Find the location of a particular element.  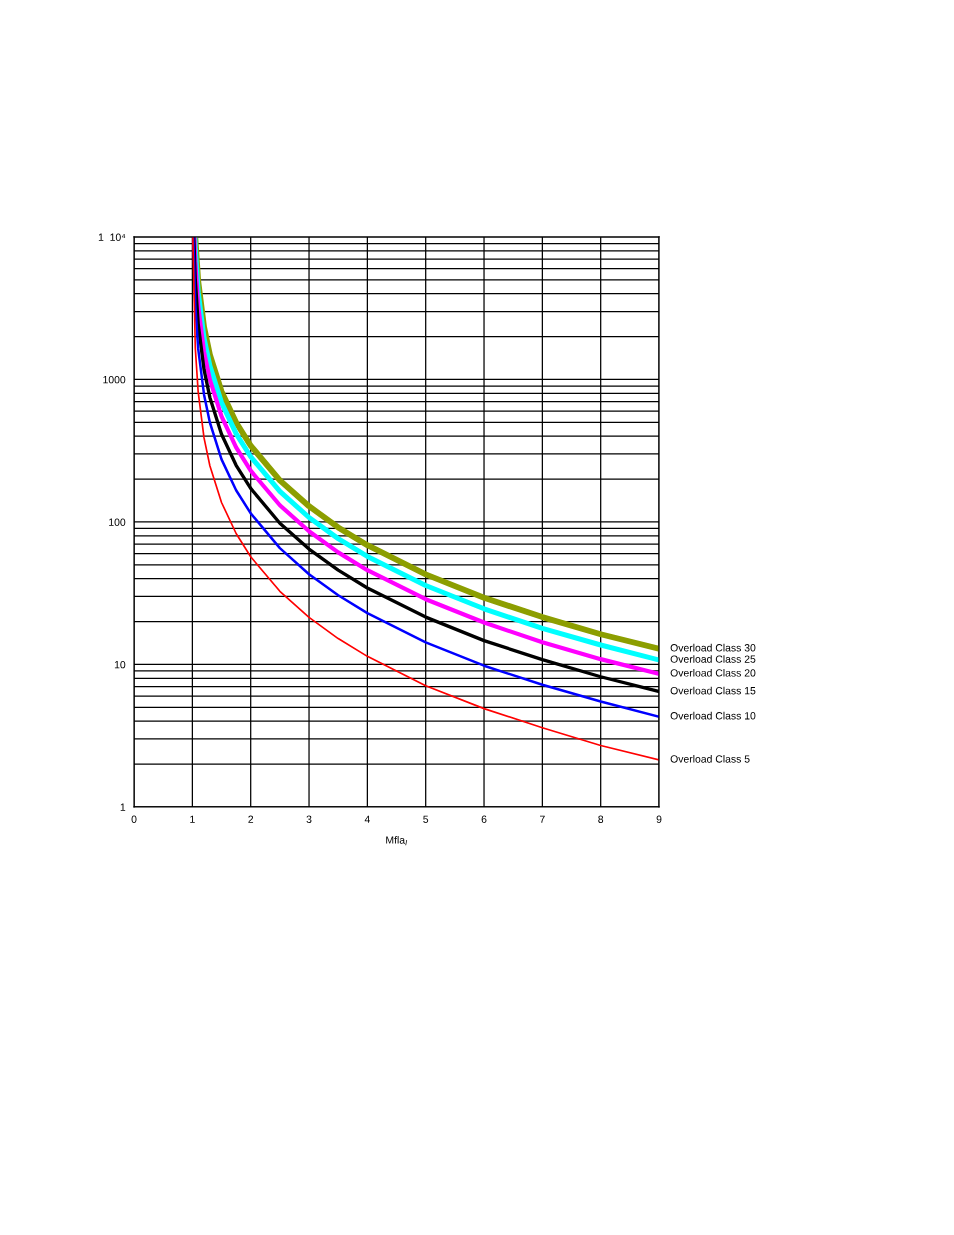

x-tick-label: 5 is located at coordinates (426, 819).